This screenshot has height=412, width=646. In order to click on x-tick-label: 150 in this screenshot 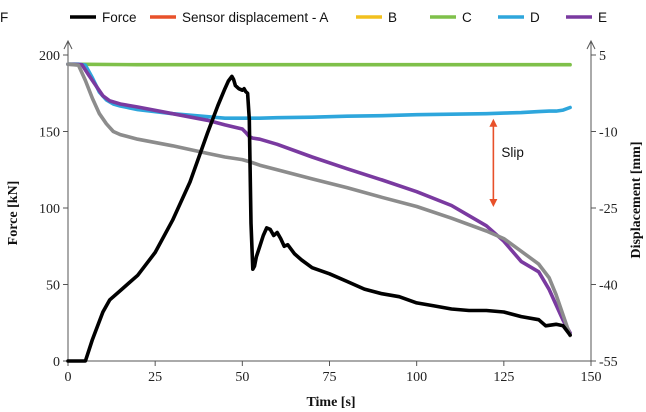, I will do `click(591, 377)`.